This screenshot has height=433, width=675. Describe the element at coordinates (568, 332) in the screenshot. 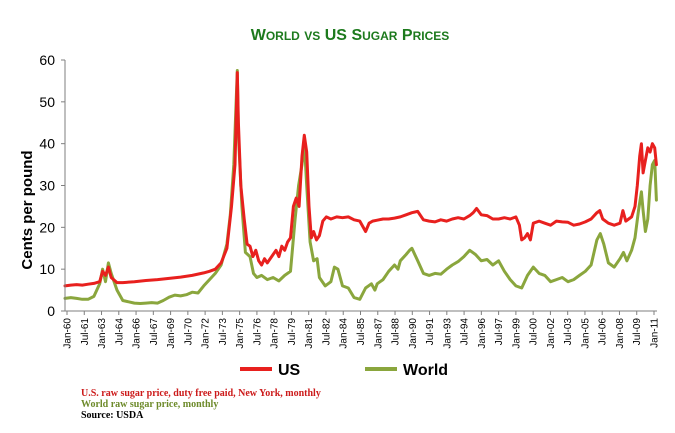

I see `x-tick-label: Jul-03` at that location.